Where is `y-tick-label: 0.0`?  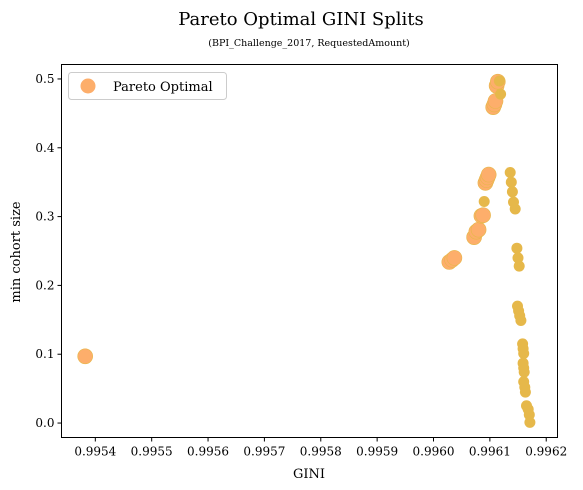
y-tick-label: 0.0 is located at coordinates (44, 423).